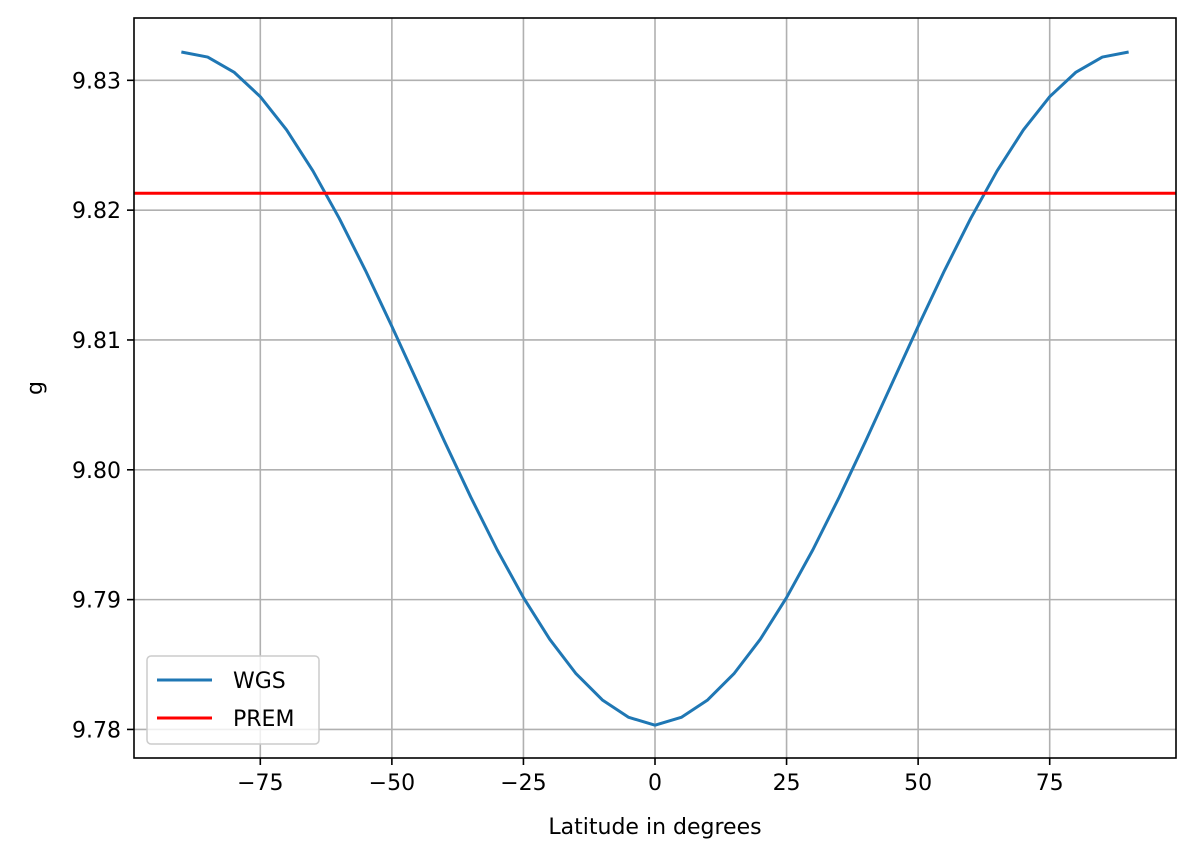 The height and width of the screenshot is (858, 1194). Describe the element at coordinates (96, 471) in the screenshot. I see `y-tick-label: 9.80` at that location.